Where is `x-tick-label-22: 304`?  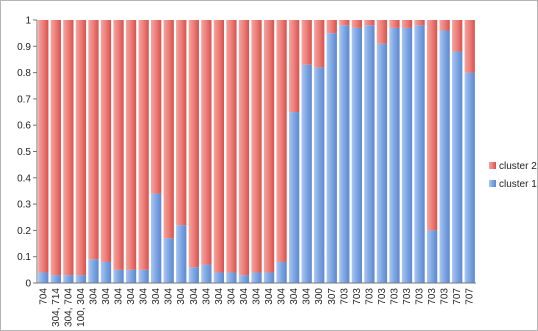 x-tick-label-22: 304 is located at coordinates (307, 296).